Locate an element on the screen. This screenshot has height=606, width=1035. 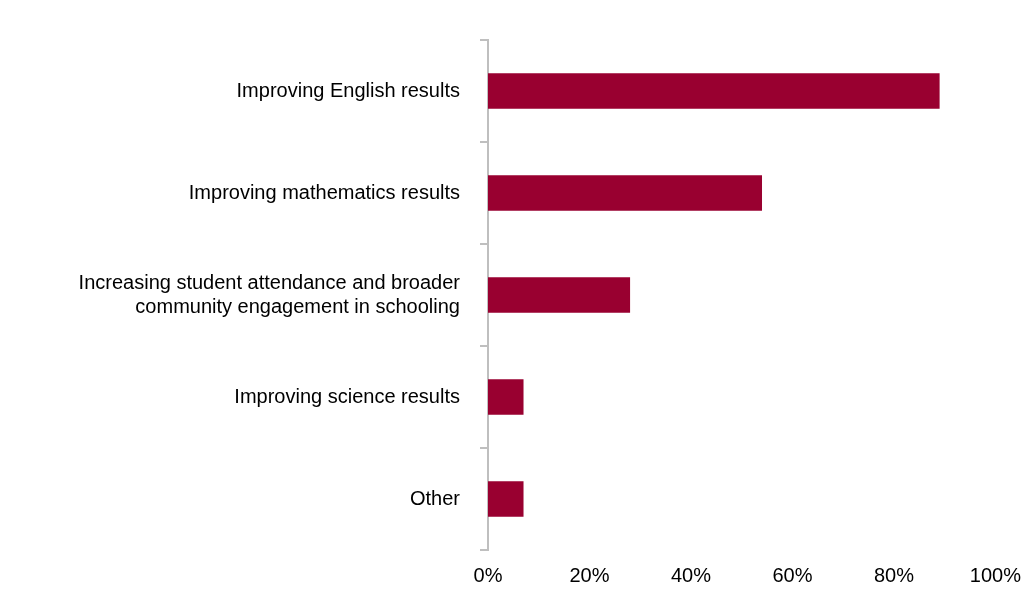
y-tick-label: Improving science results is located at coordinates (347, 395).